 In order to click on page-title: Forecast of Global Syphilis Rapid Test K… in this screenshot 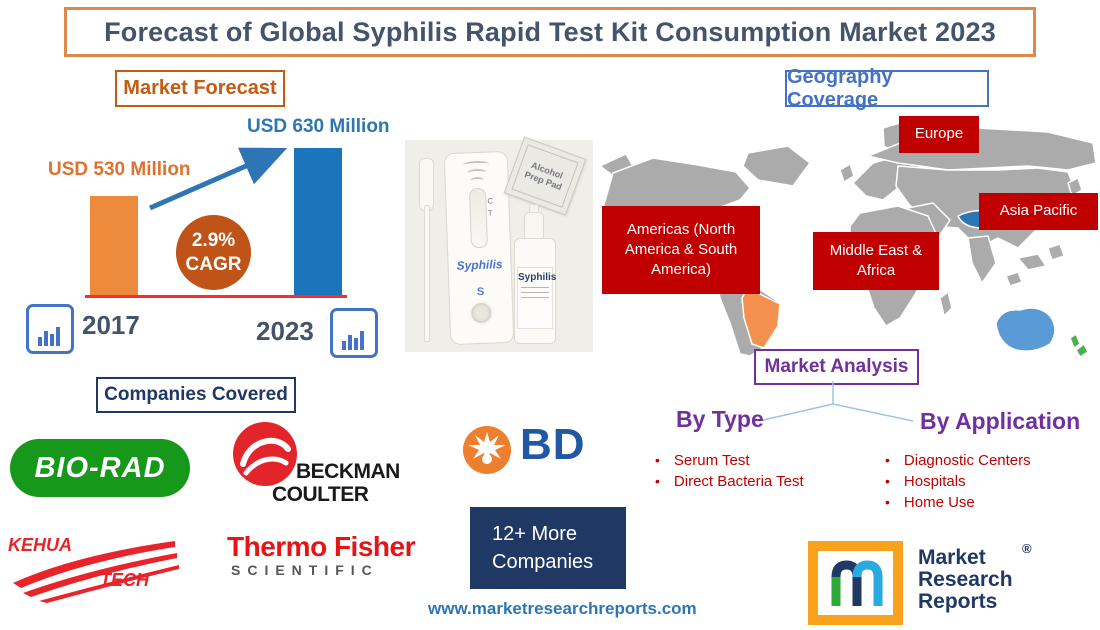, I will do `click(550, 31)`.